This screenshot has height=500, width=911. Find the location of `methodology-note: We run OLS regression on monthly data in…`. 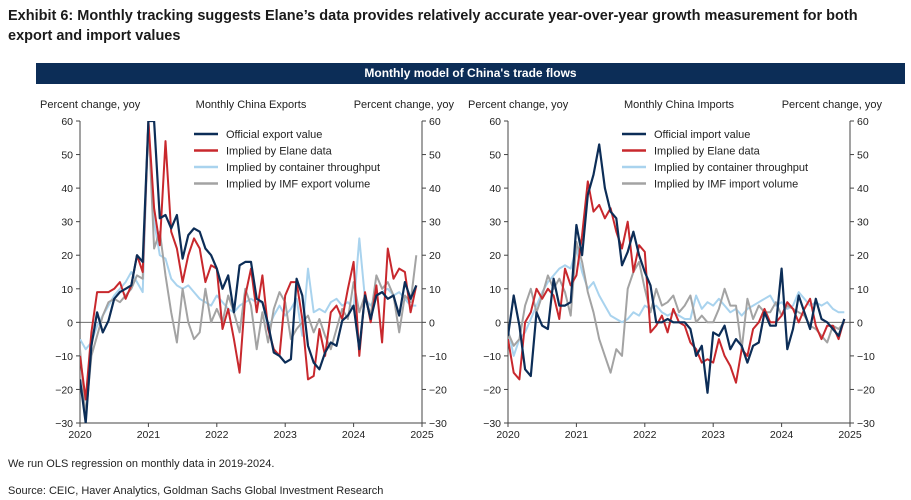

methodology-note: We run OLS regression on monthly data in… is located at coordinates (141, 464).